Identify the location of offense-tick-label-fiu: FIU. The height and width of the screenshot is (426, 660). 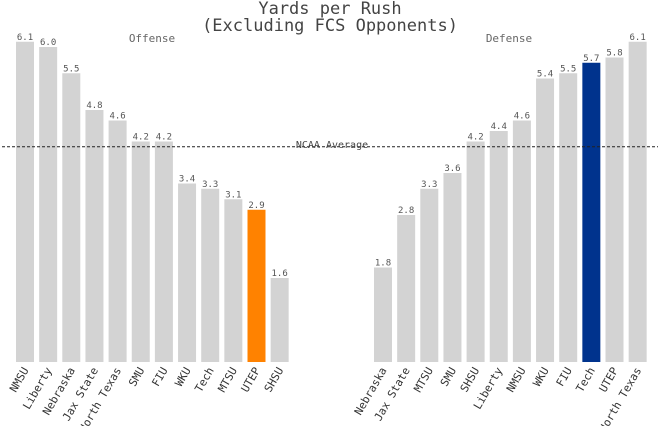
(159, 377).